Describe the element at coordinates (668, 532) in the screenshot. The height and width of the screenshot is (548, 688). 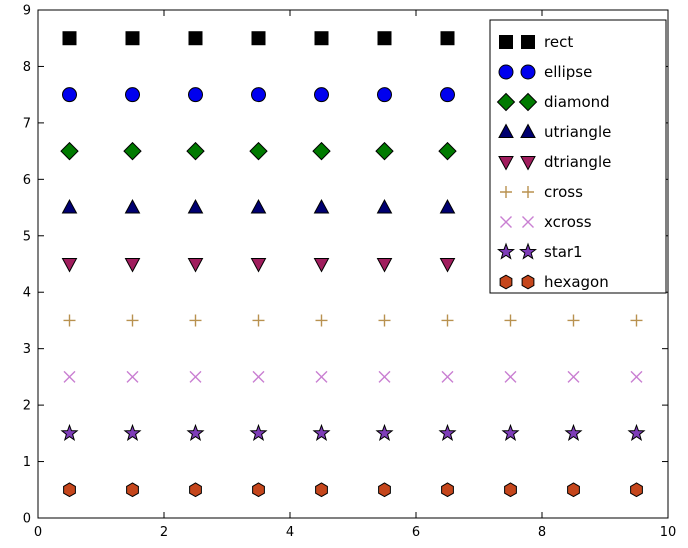
I see `x-tick-label-5: 10` at that location.